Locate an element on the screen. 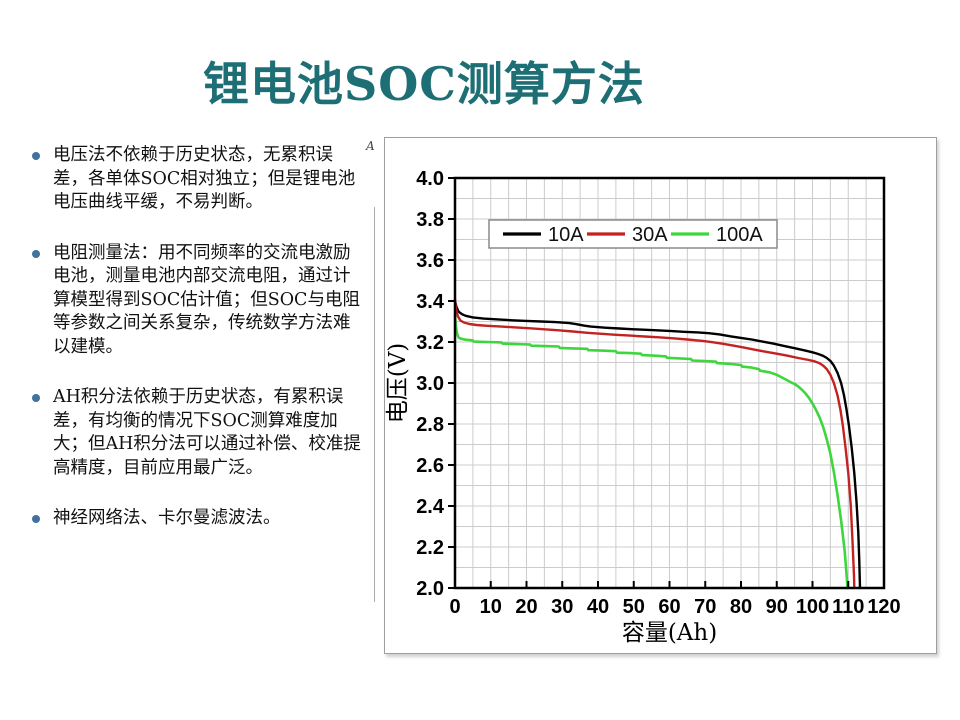  y-tick-label: 3.0 is located at coordinates (430, 384).